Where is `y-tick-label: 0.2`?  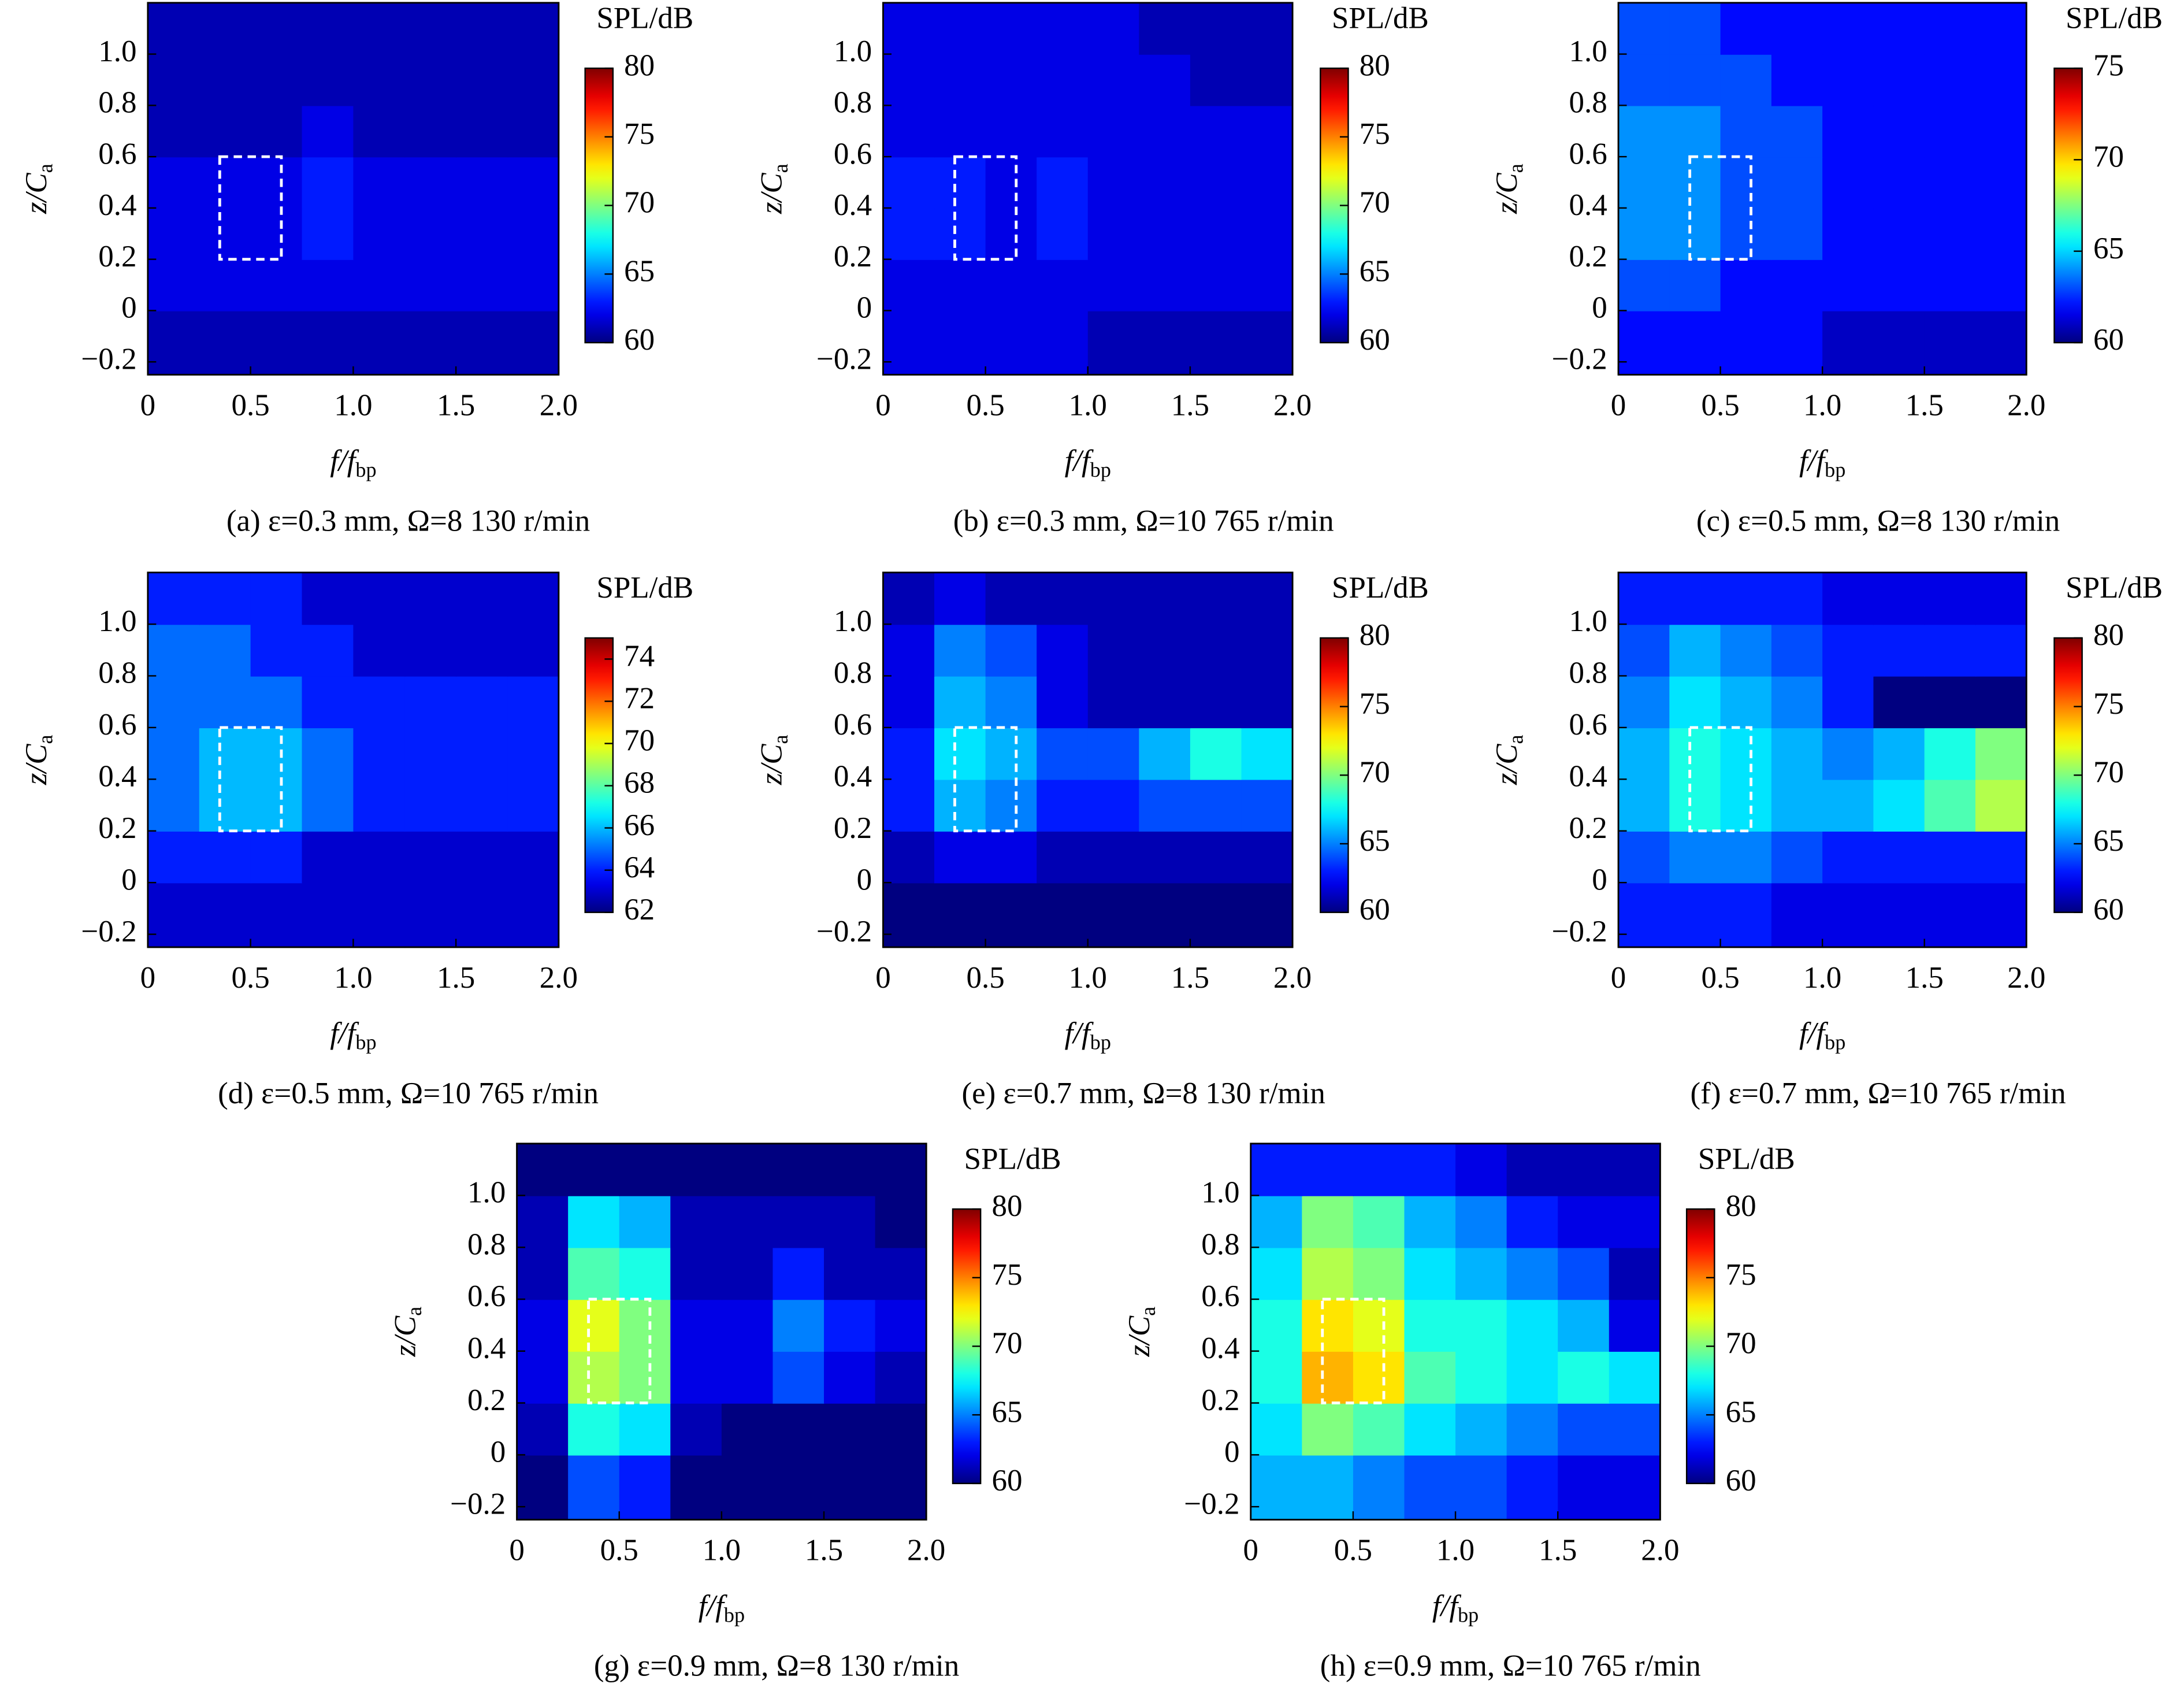
y-tick-label: 0.2 is located at coordinates (117, 828).